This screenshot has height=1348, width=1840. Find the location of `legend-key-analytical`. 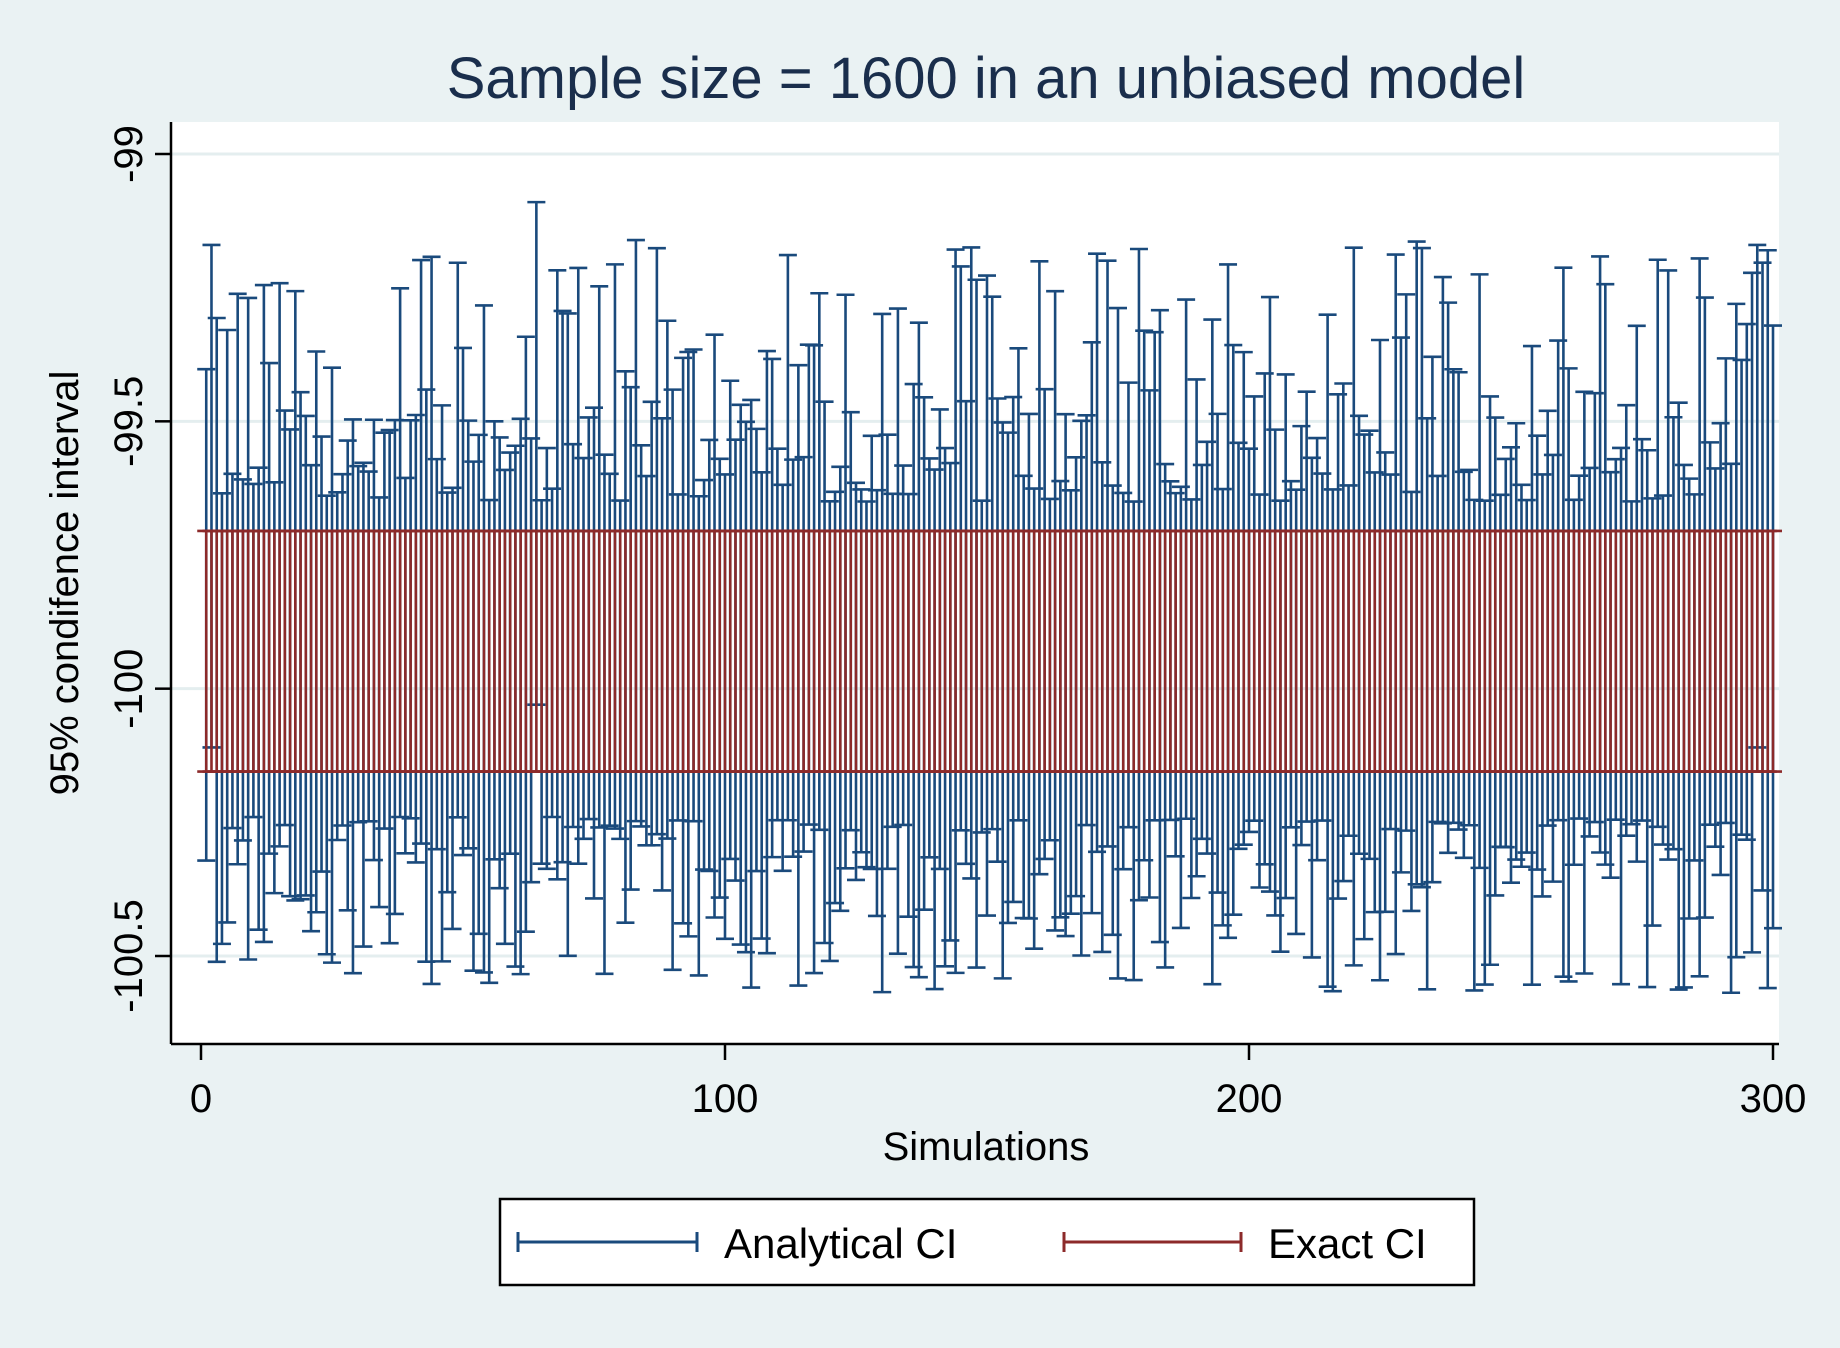

legend-key-analytical is located at coordinates (607, 1242).